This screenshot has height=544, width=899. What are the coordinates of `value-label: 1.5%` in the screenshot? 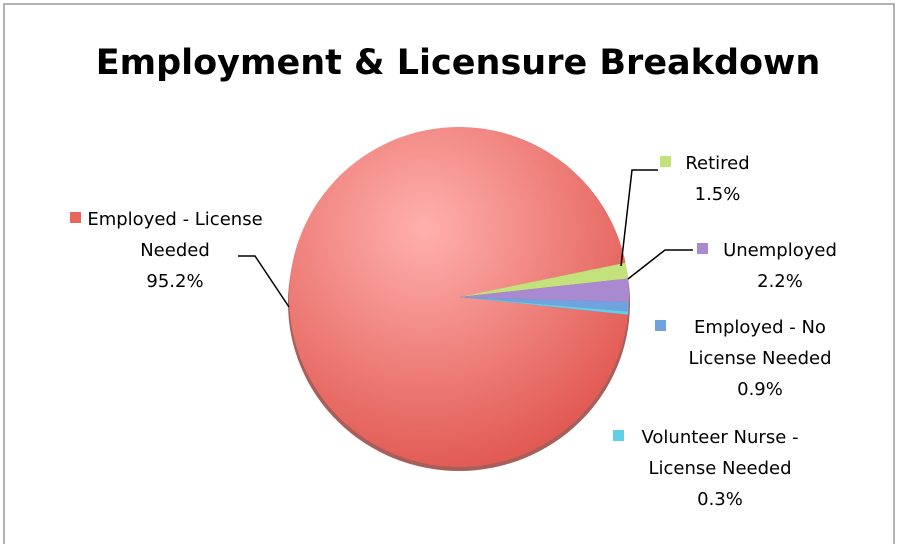 It's located at (717, 194).